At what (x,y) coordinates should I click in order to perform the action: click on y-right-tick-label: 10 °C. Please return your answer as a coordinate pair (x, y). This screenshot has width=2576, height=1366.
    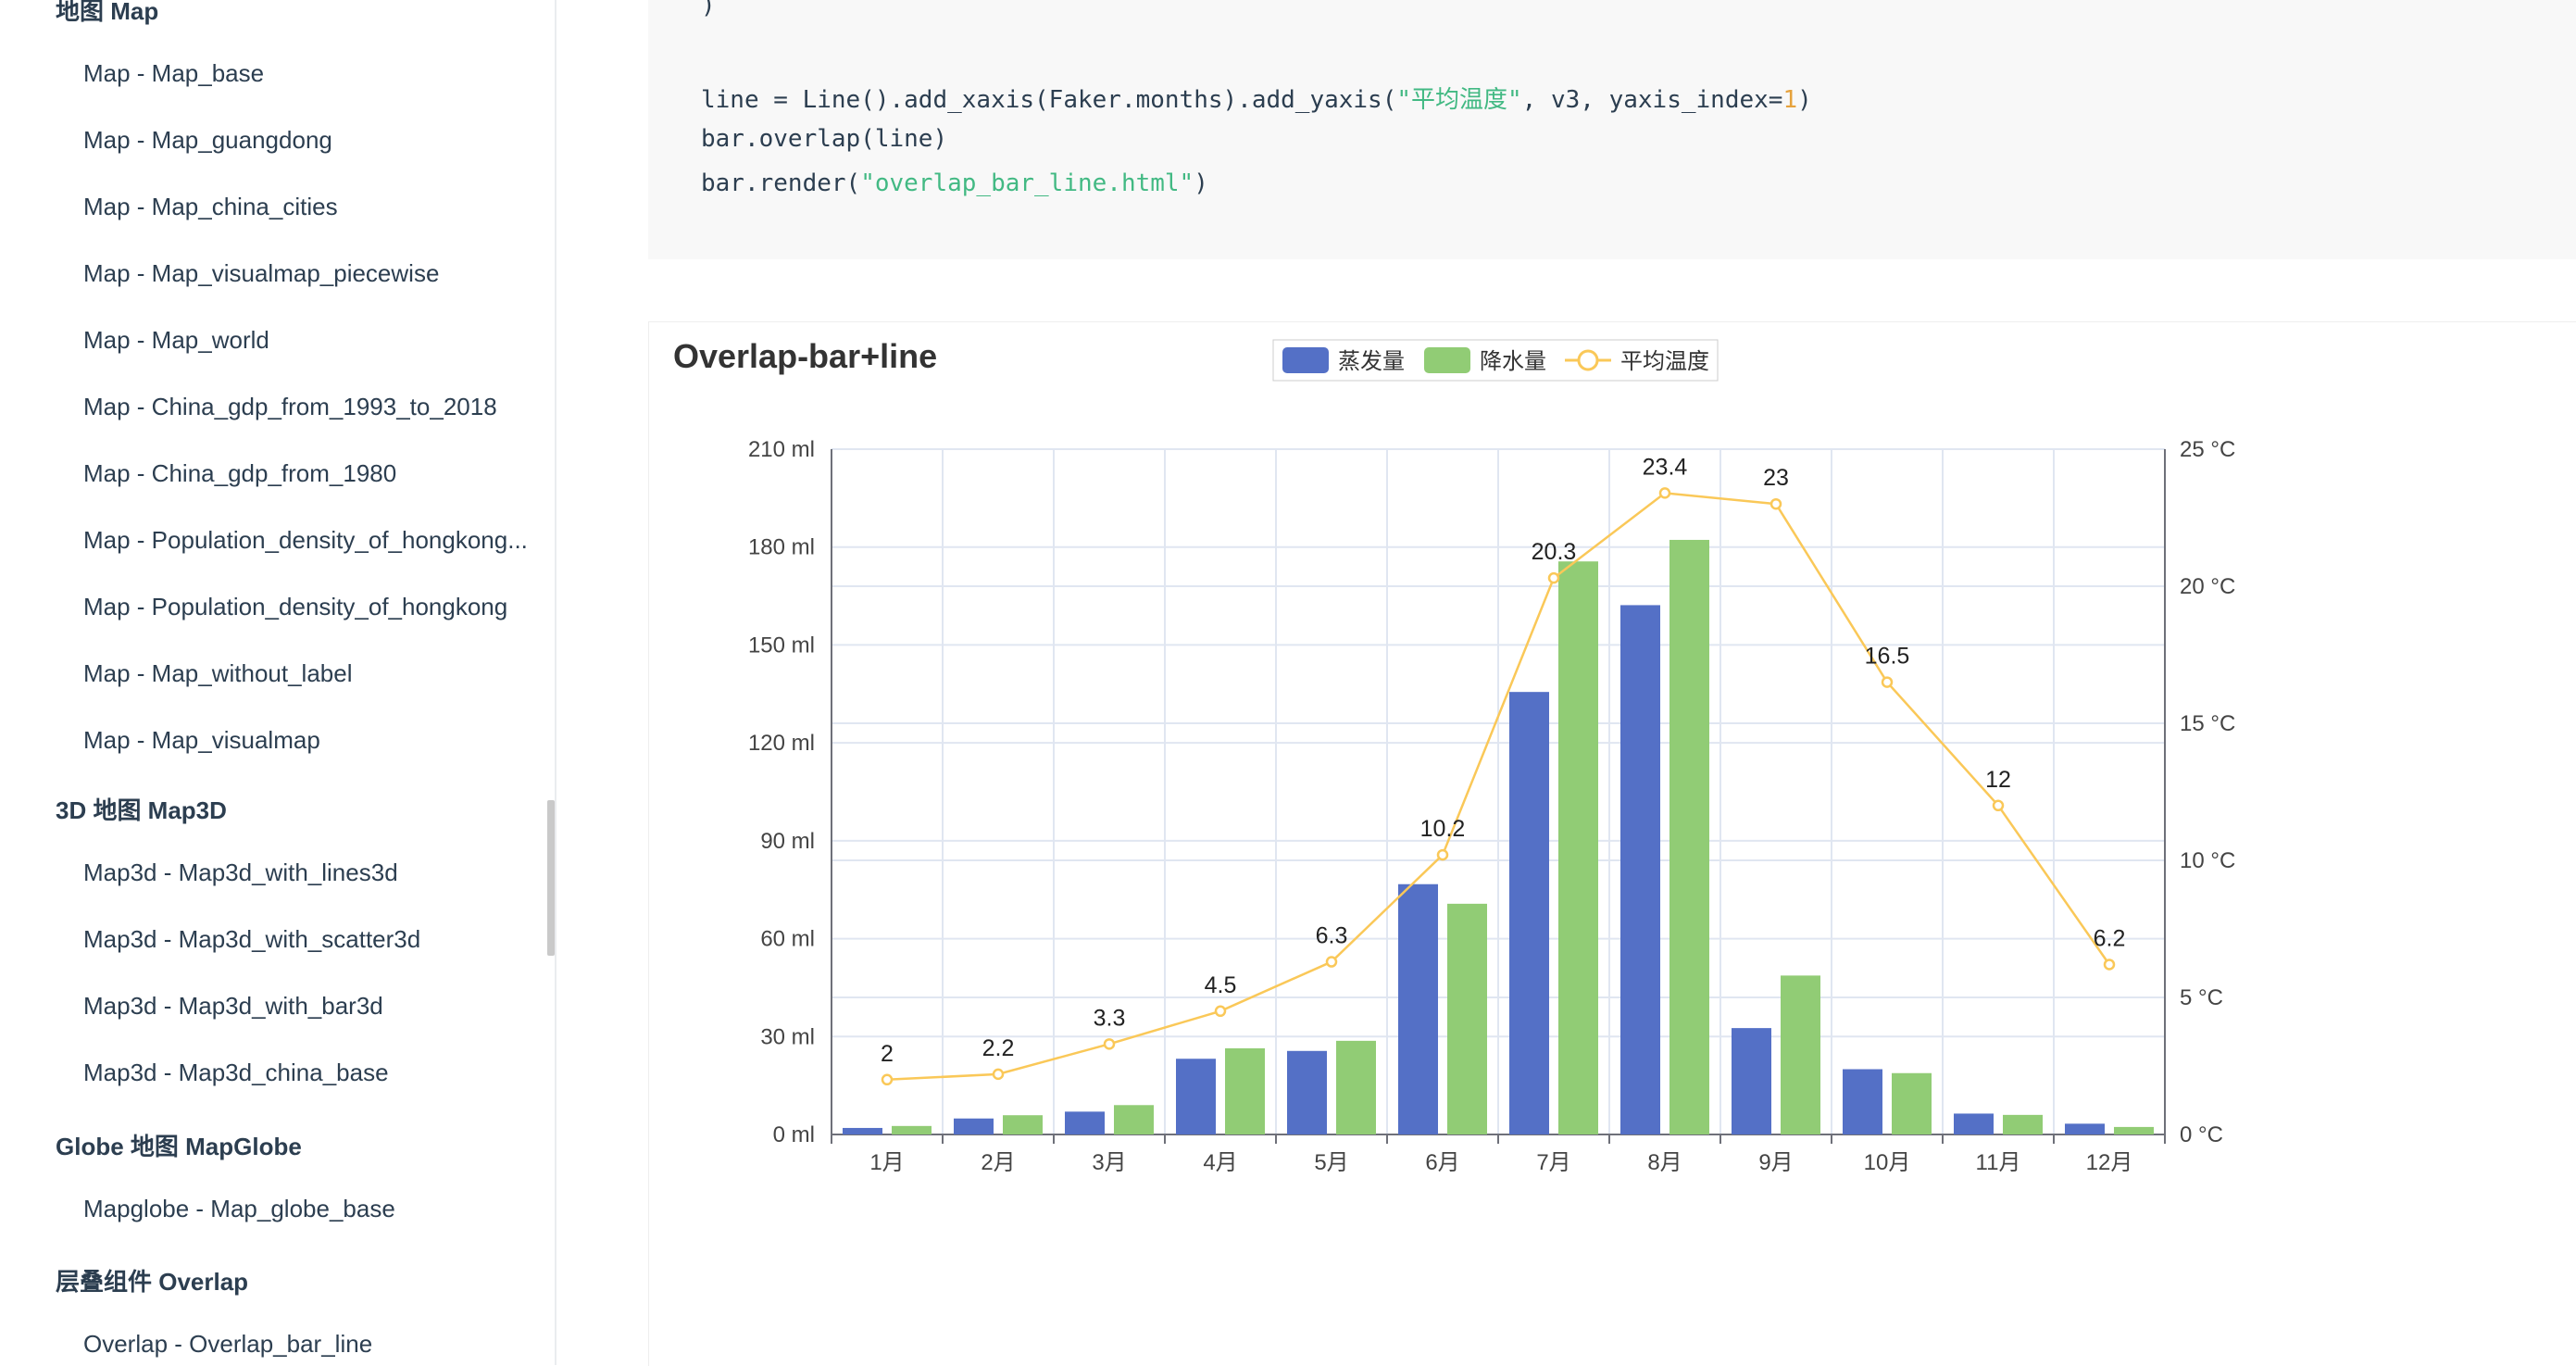
    Looking at the image, I should click on (2207, 860).